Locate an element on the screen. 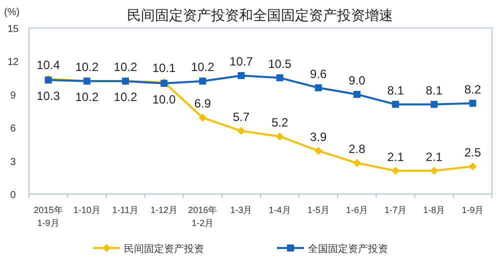 This screenshot has height=260, width=500. data-label: 10.7 is located at coordinates (242, 61).